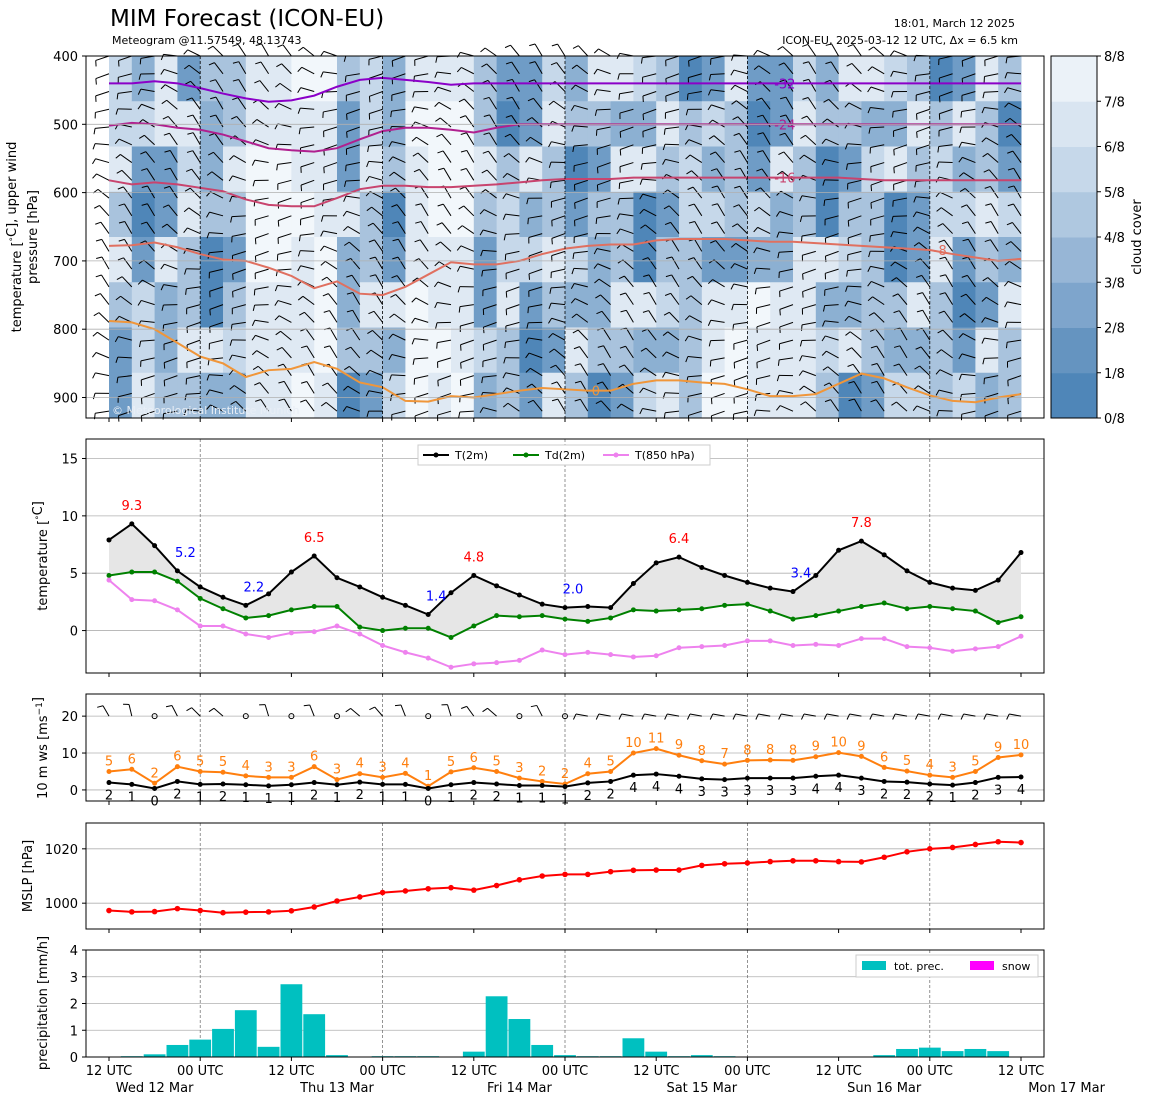 The height and width of the screenshot is (1105, 1155). I want to click on wind-max-label: 5, so click(200, 761).